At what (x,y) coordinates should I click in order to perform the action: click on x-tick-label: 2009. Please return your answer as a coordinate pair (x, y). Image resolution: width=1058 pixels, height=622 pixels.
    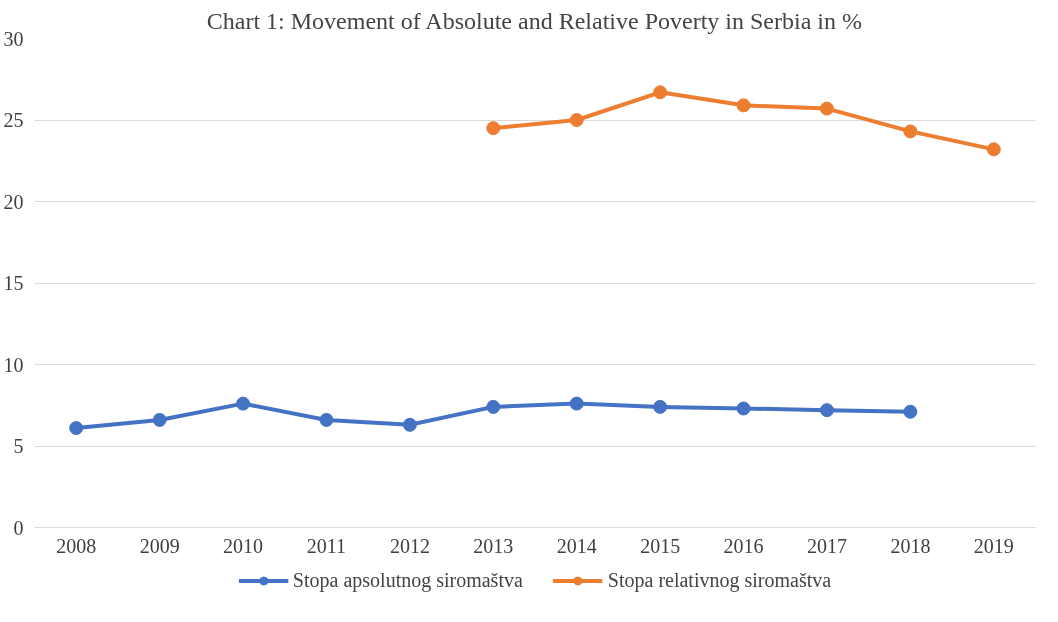
    Looking at the image, I should click on (159, 545).